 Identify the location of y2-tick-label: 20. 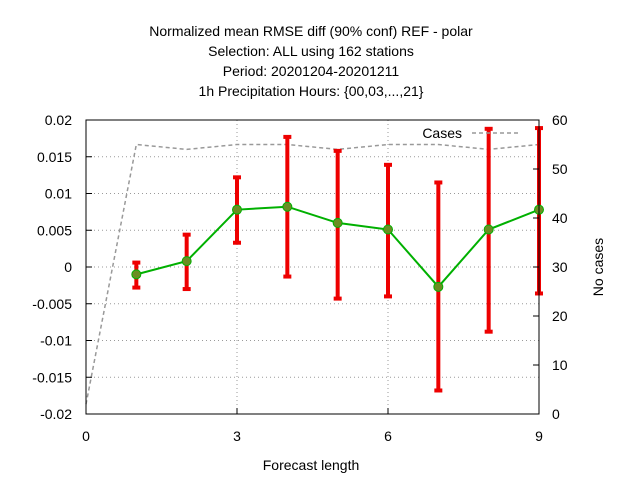
(560, 316).